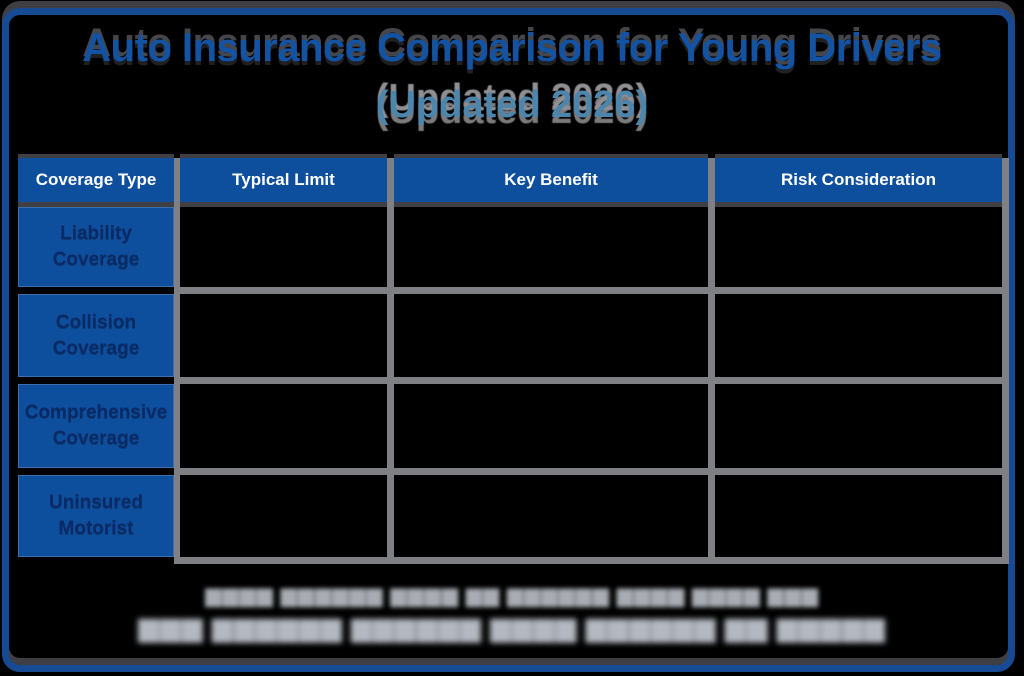 Image resolution: width=1024 pixels, height=676 pixels. What do you see at coordinates (283, 180) in the screenshot?
I see `column-header-typical-limit: Typical Limit` at bounding box center [283, 180].